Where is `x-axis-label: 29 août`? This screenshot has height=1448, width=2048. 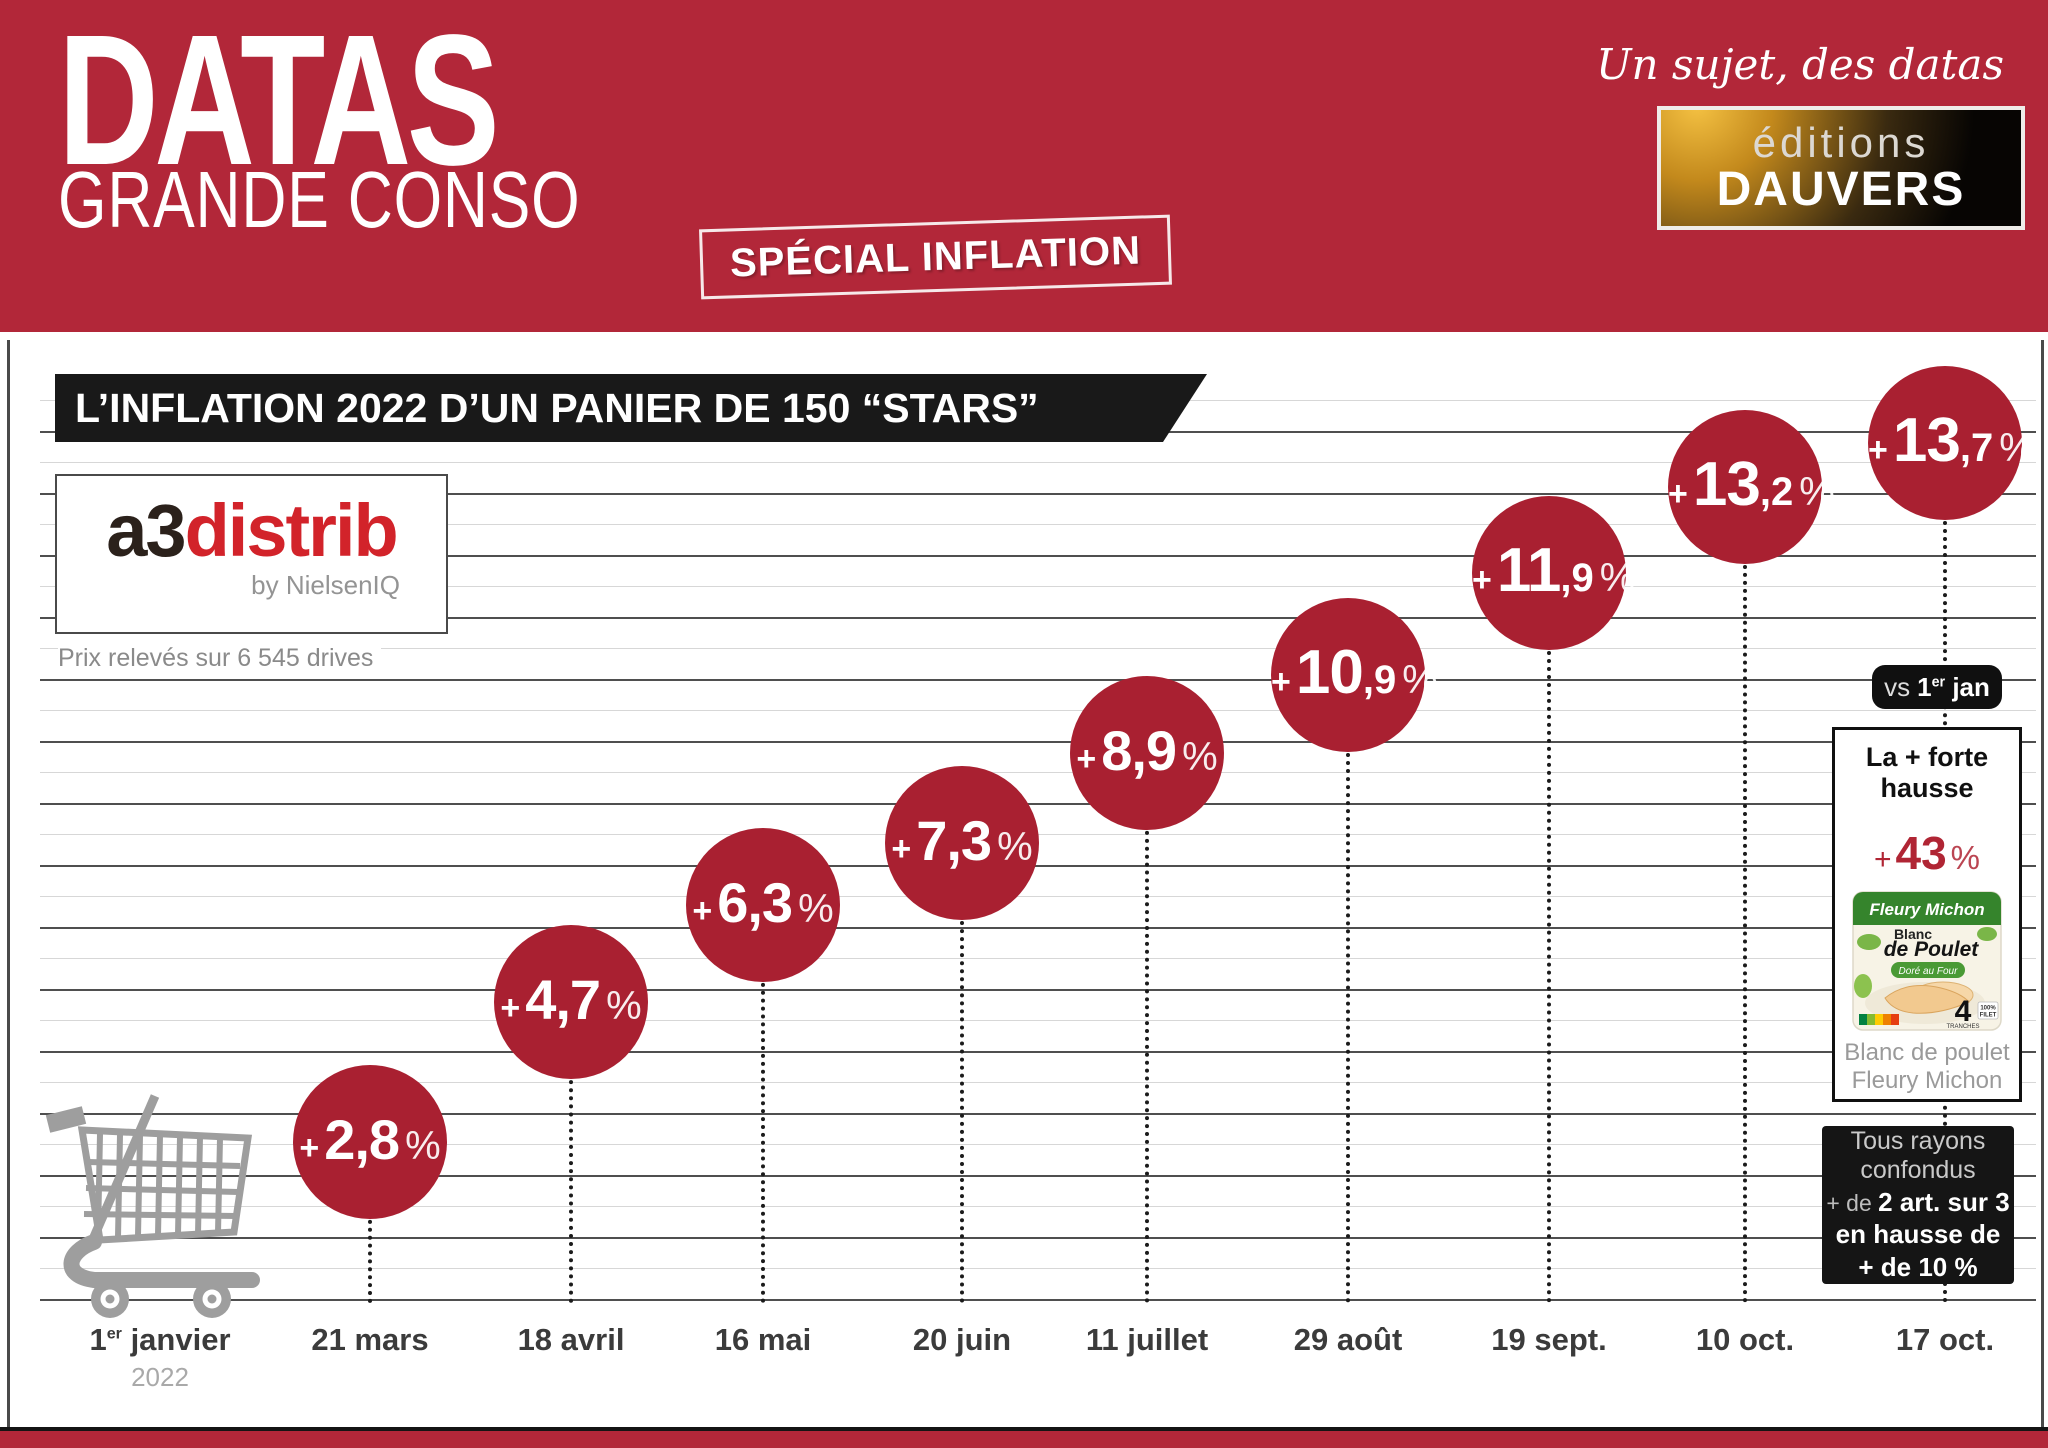
x-axis-label: 29 août is located at coordinates (1348, 1339).